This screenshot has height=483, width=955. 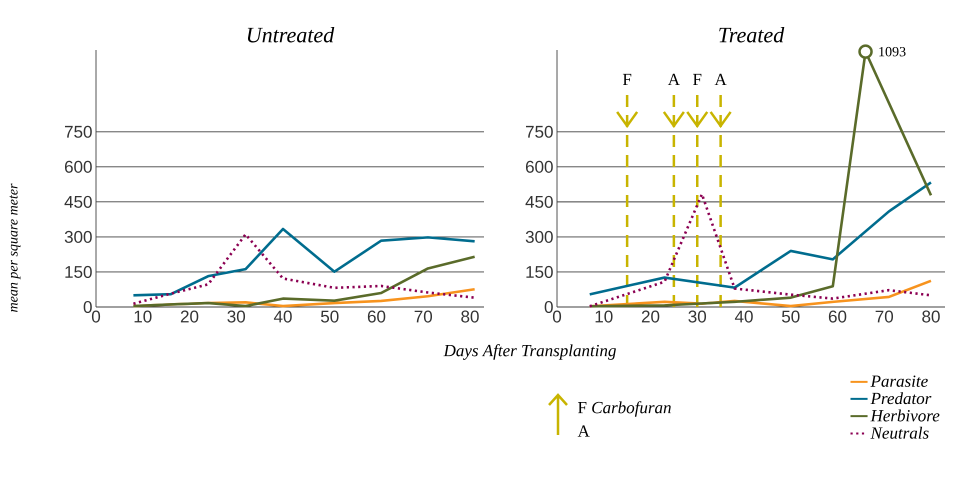 What do you see at coordinates (899, 381) in the screenshot?
I see `legend-label: Parasite` at bounding box center [899, 381].